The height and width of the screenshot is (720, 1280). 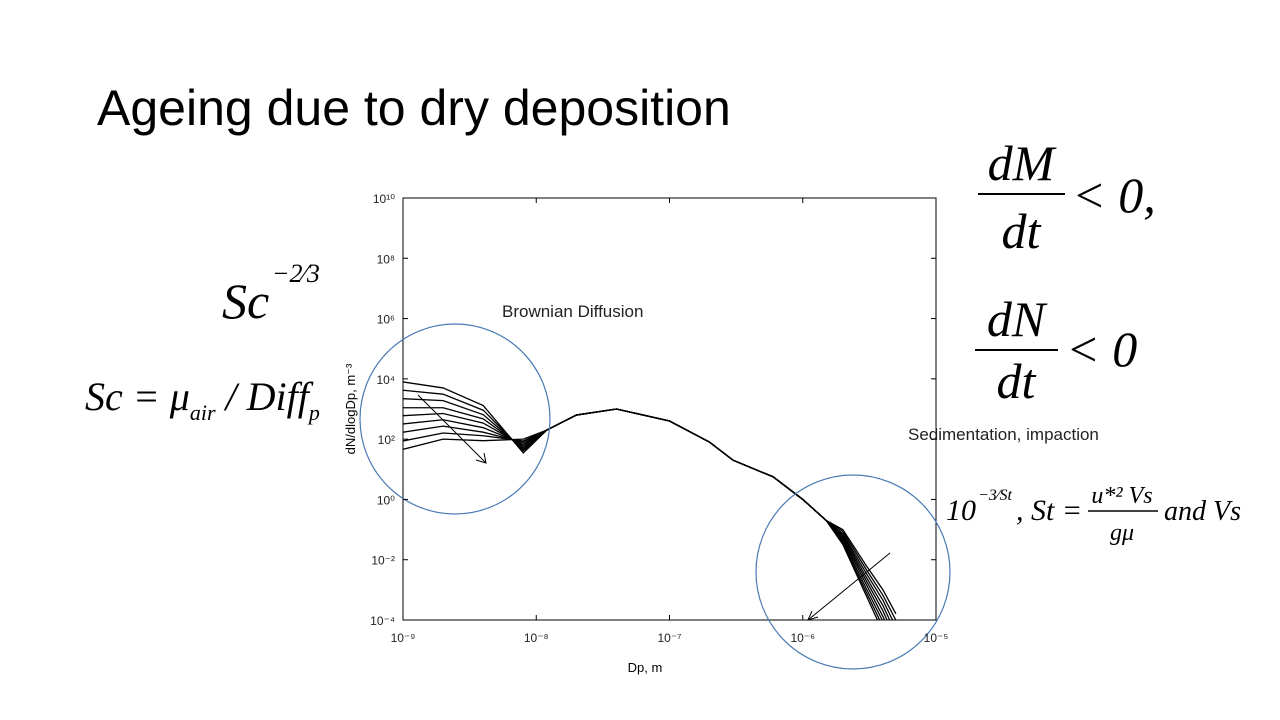 I want to click on arrows, so click(x=654, y=507).